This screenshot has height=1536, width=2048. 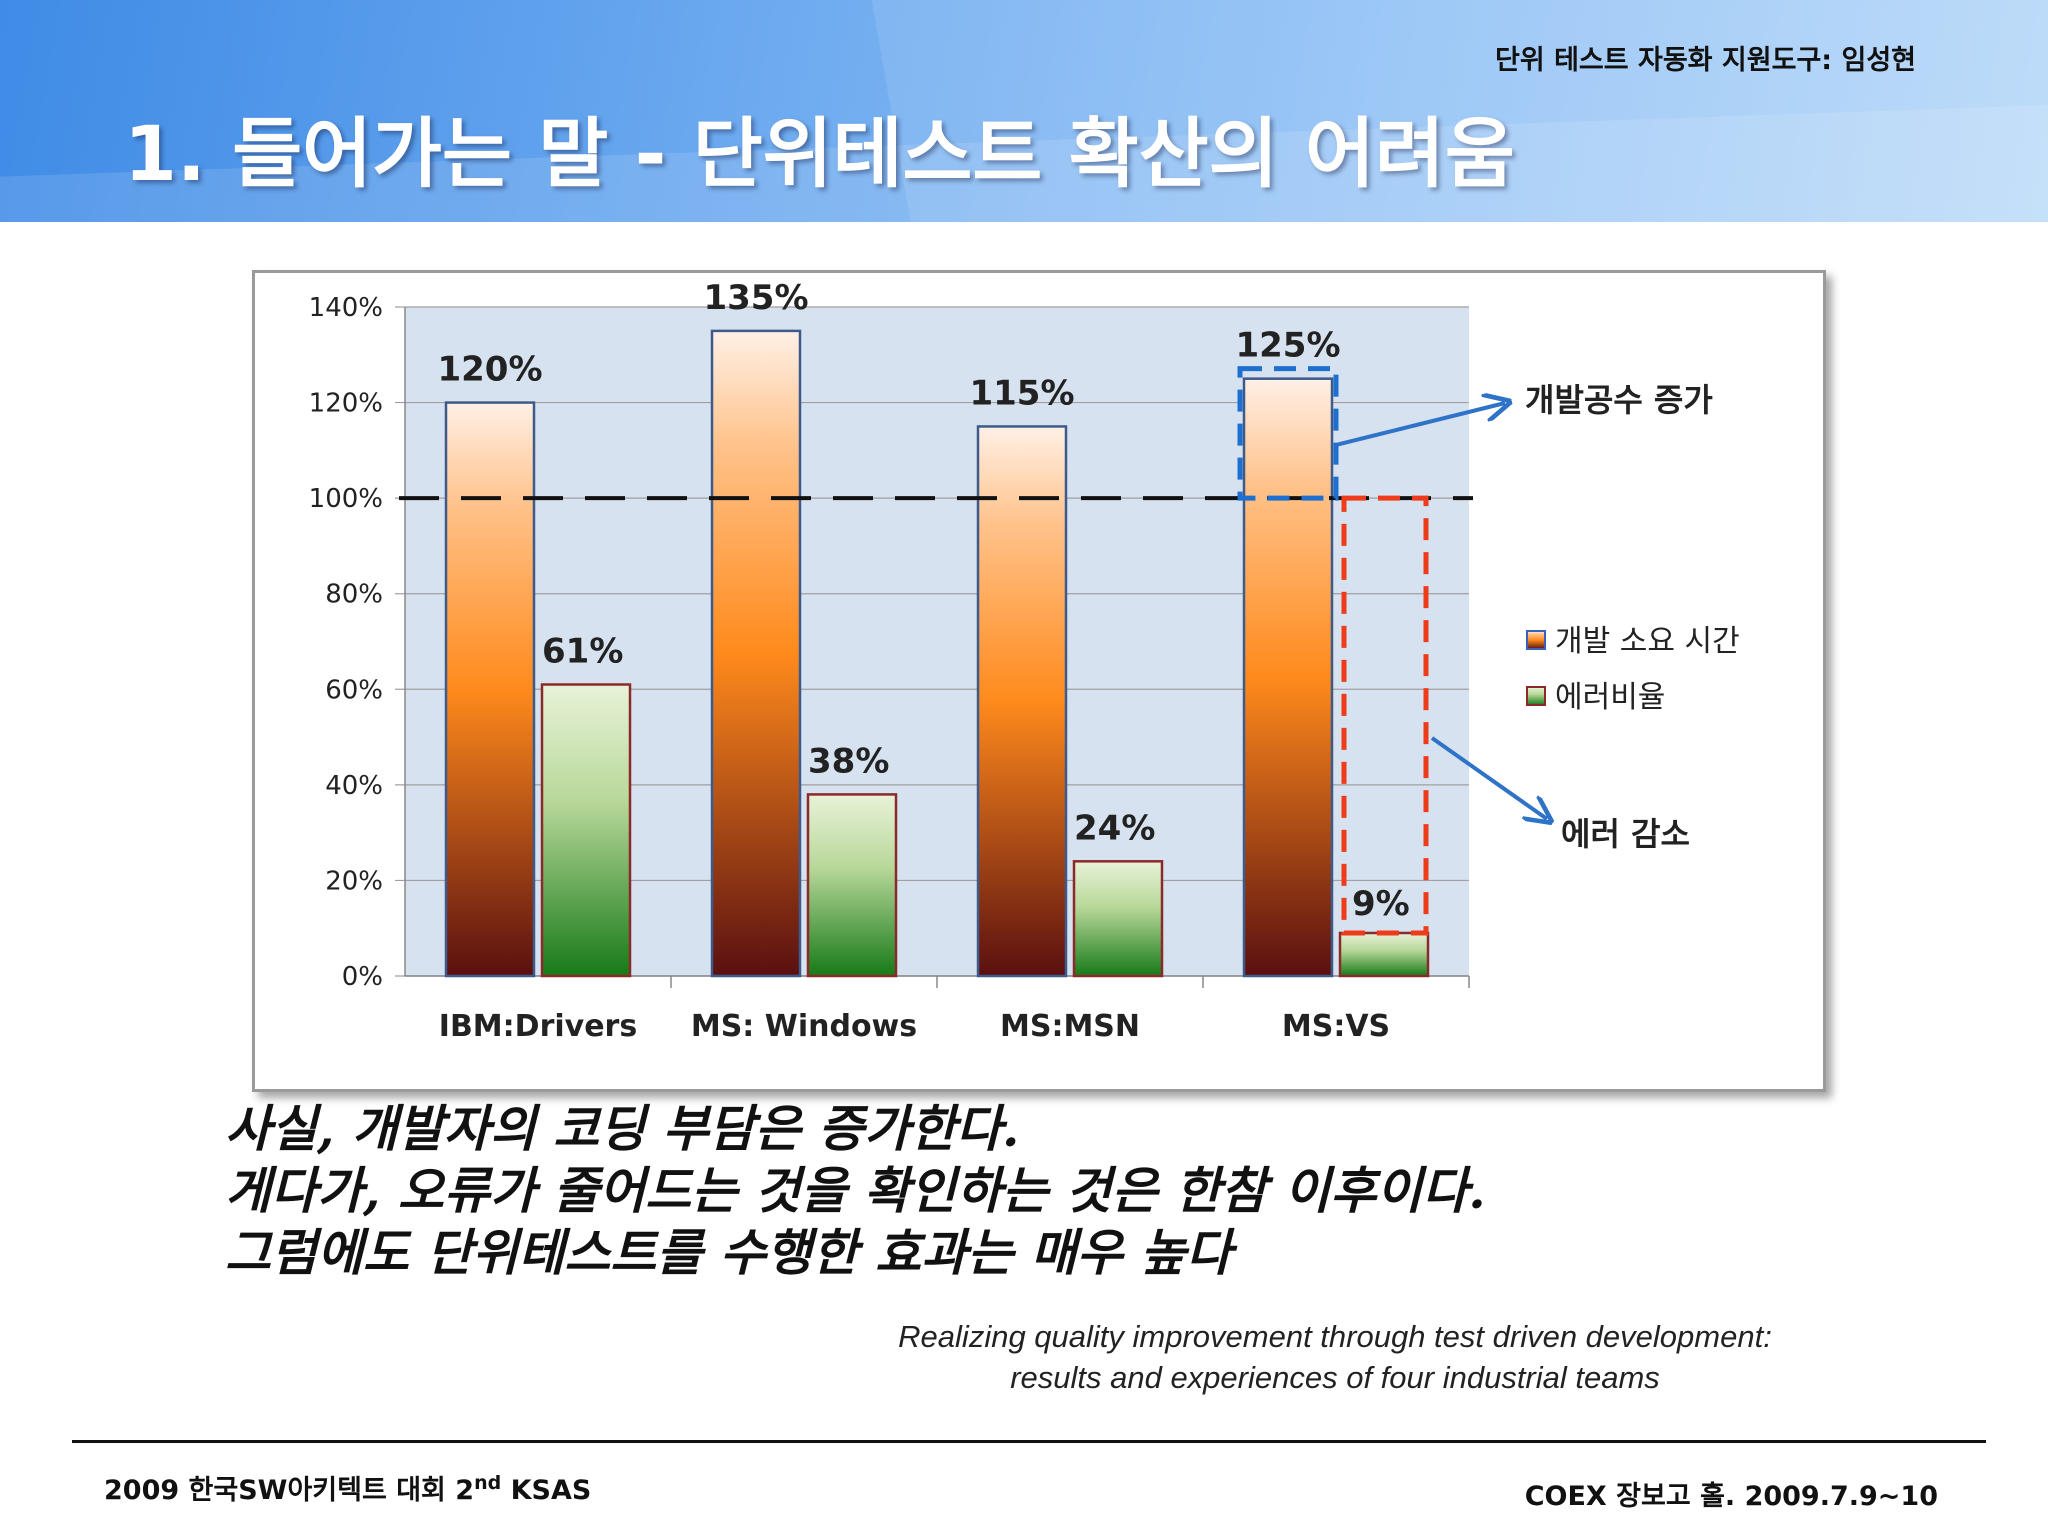 What do you see at coordinates (729, 1252) in the screenshot?
I see `body-line-3: 그럼에도 단위테스트를 수행한 효과는 매우 높다` at bounding box center [729, 1252].